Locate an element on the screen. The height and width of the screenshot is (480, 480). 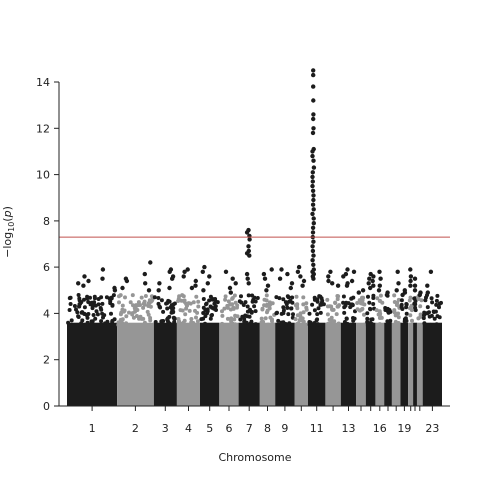
chromosome-15-points is located at coordinates (371, 338).